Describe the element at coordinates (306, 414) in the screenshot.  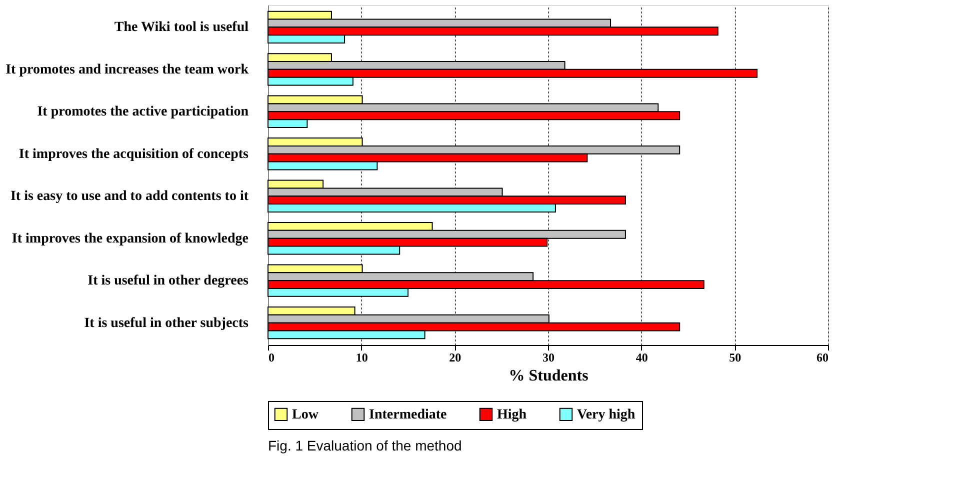
I see `legend-label: Low` at that location.